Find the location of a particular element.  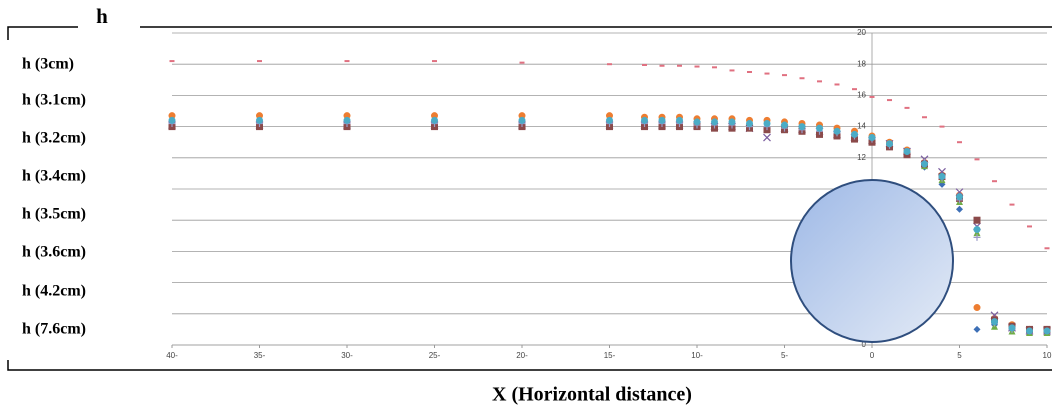

y-tick-label: 16 is located at coordinates (861, 95).